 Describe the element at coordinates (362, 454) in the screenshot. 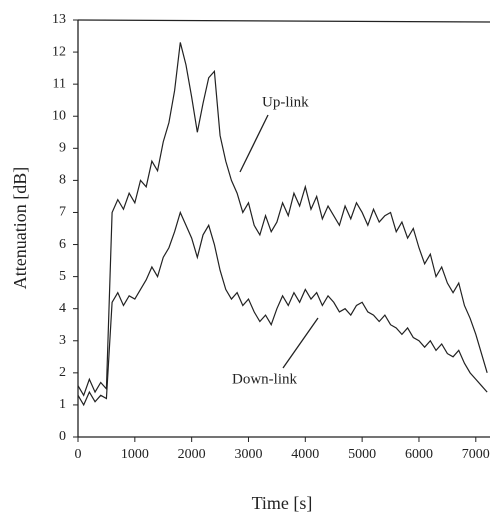

I see `x-tick-label: 5000` at that location.